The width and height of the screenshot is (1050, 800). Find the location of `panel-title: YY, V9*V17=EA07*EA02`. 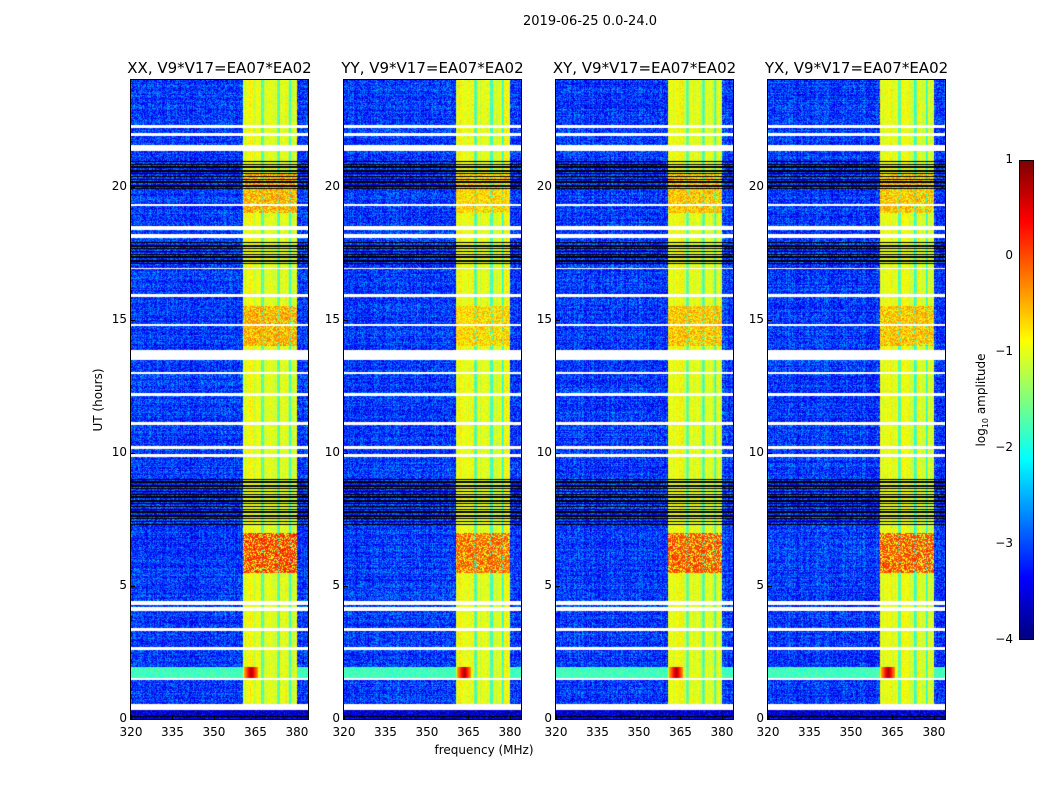

panel-title: YY, V9*V17=EA07*EA02 is located at coordinates (432, 68).